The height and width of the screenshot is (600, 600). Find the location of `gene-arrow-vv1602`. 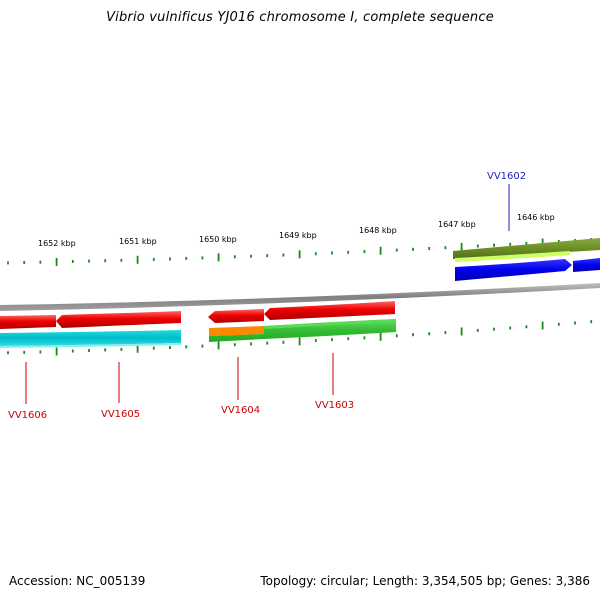

gene-arrow-vv1602 is located at coordinates (513, 270).